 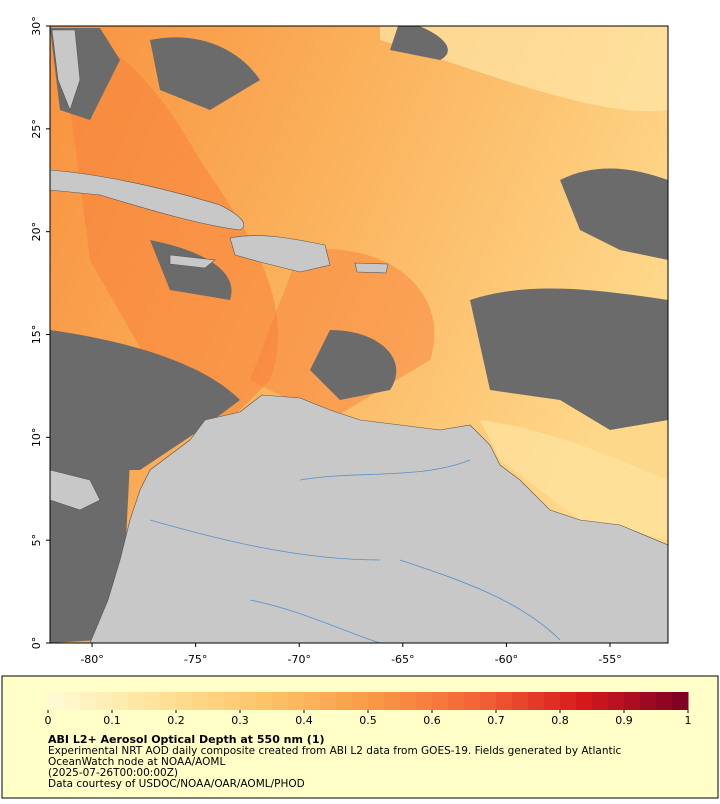 What do you see at coordinates (48, 720) in the screenshot?
I see `colorbar-tick-label: 0` at bounding box center [48, 720].